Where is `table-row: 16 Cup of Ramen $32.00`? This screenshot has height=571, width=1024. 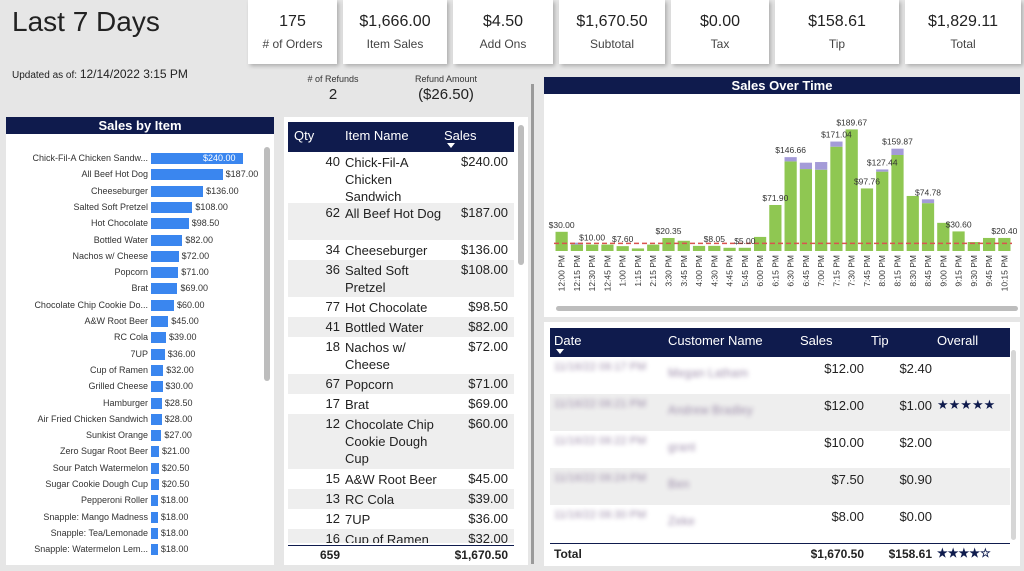
table-row: 16 Cup of Ramen $32.00 is located at coordinates (401, 536).